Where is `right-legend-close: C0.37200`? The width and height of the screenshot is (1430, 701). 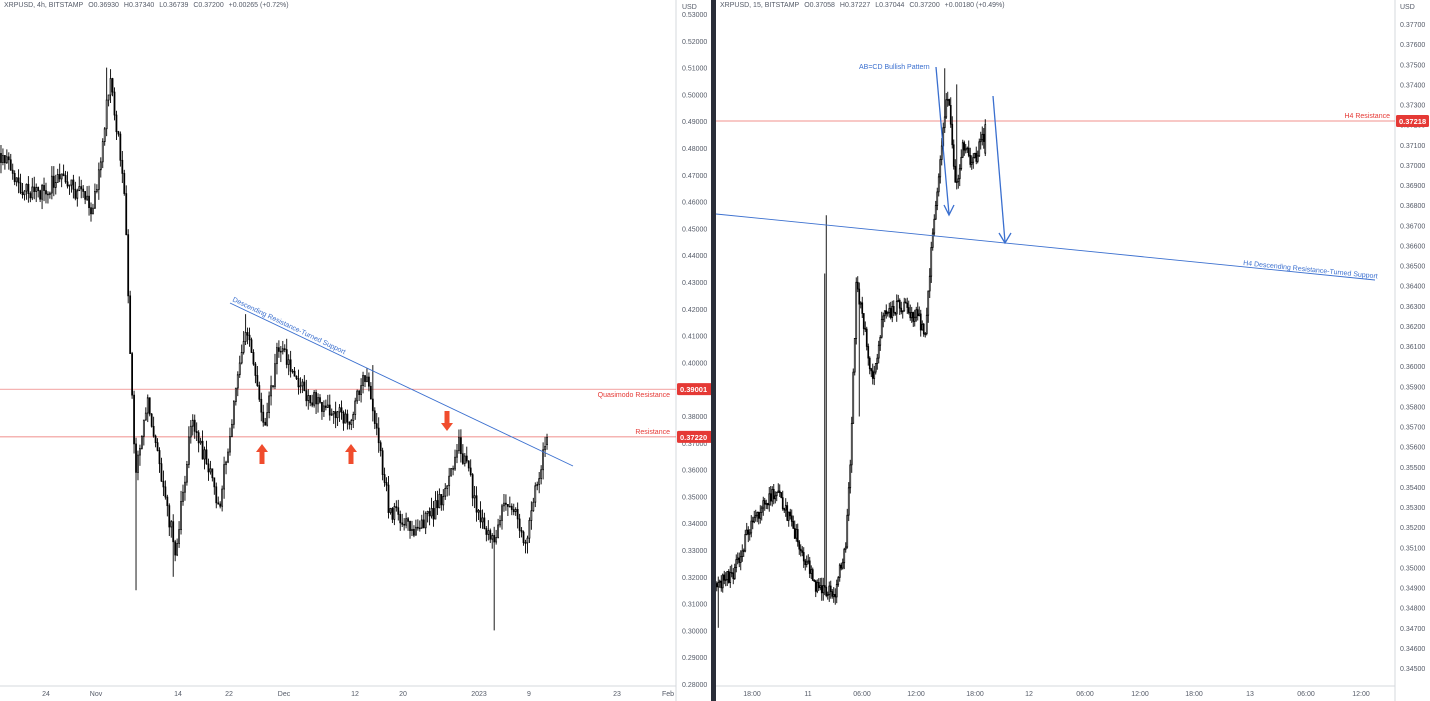
right-legend-close: C0.37200 is located at coordinates (924, 5).